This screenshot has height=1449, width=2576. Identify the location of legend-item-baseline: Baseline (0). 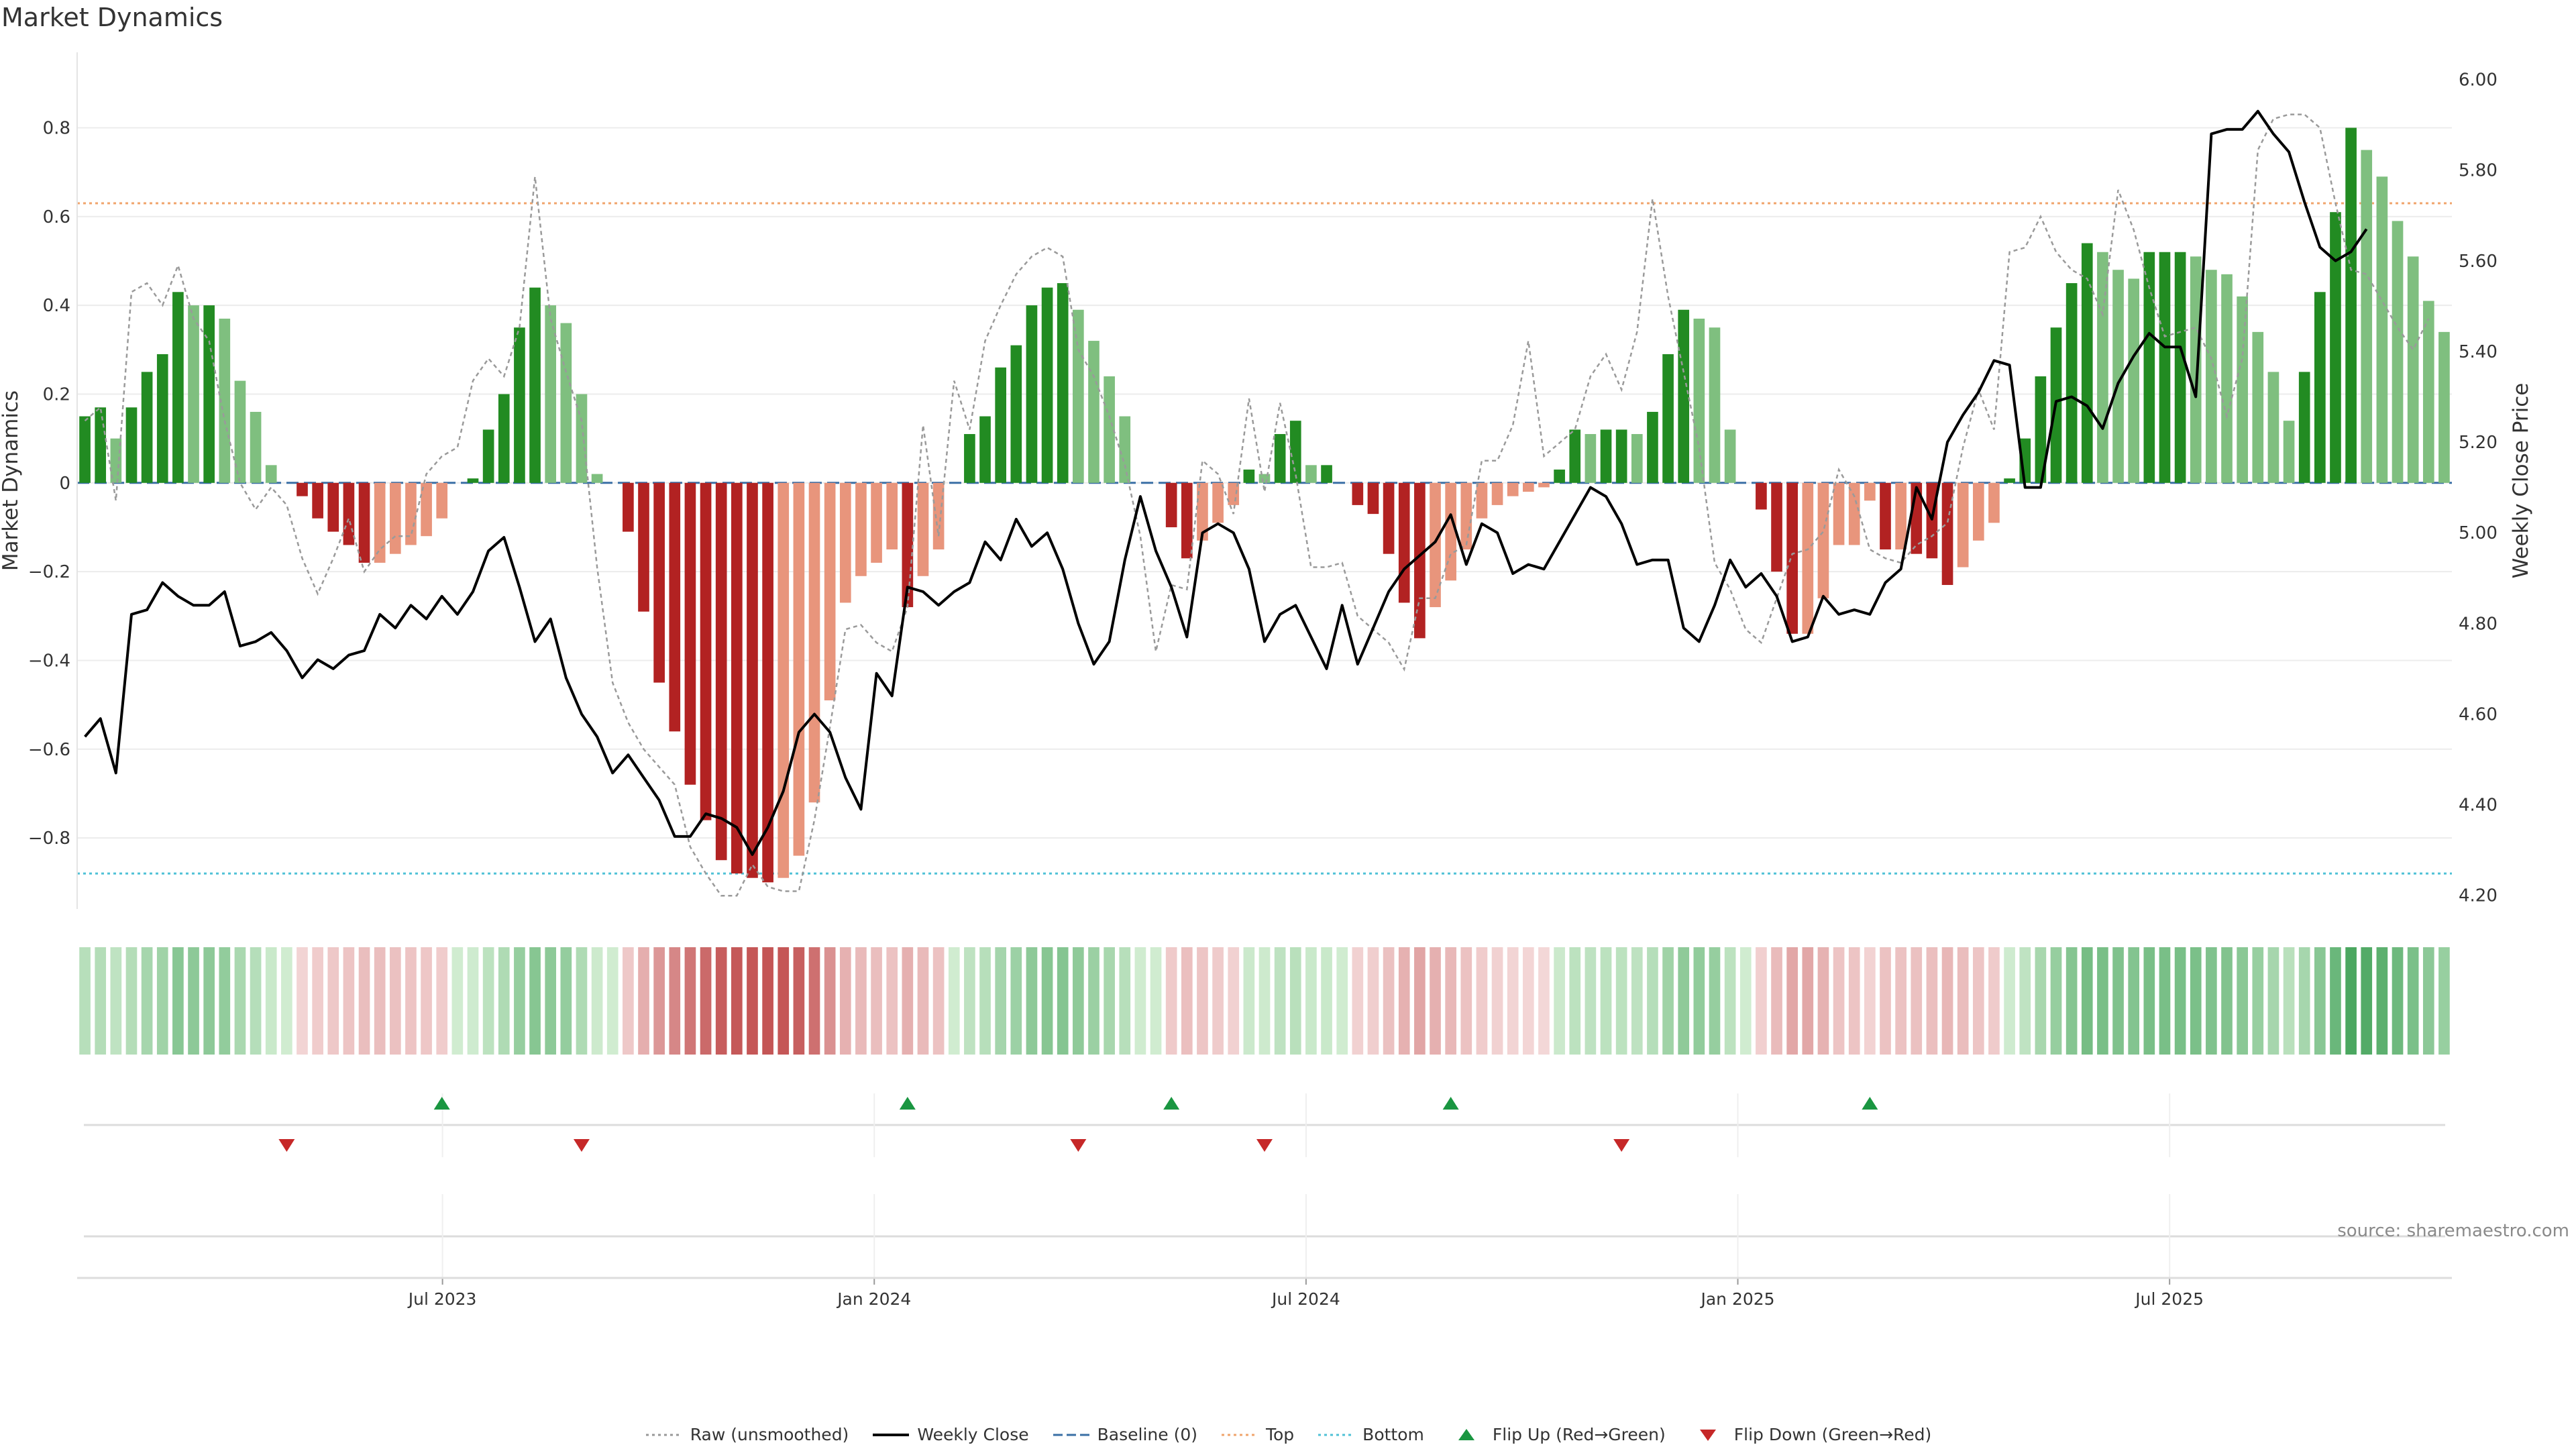
(1124, 1434).